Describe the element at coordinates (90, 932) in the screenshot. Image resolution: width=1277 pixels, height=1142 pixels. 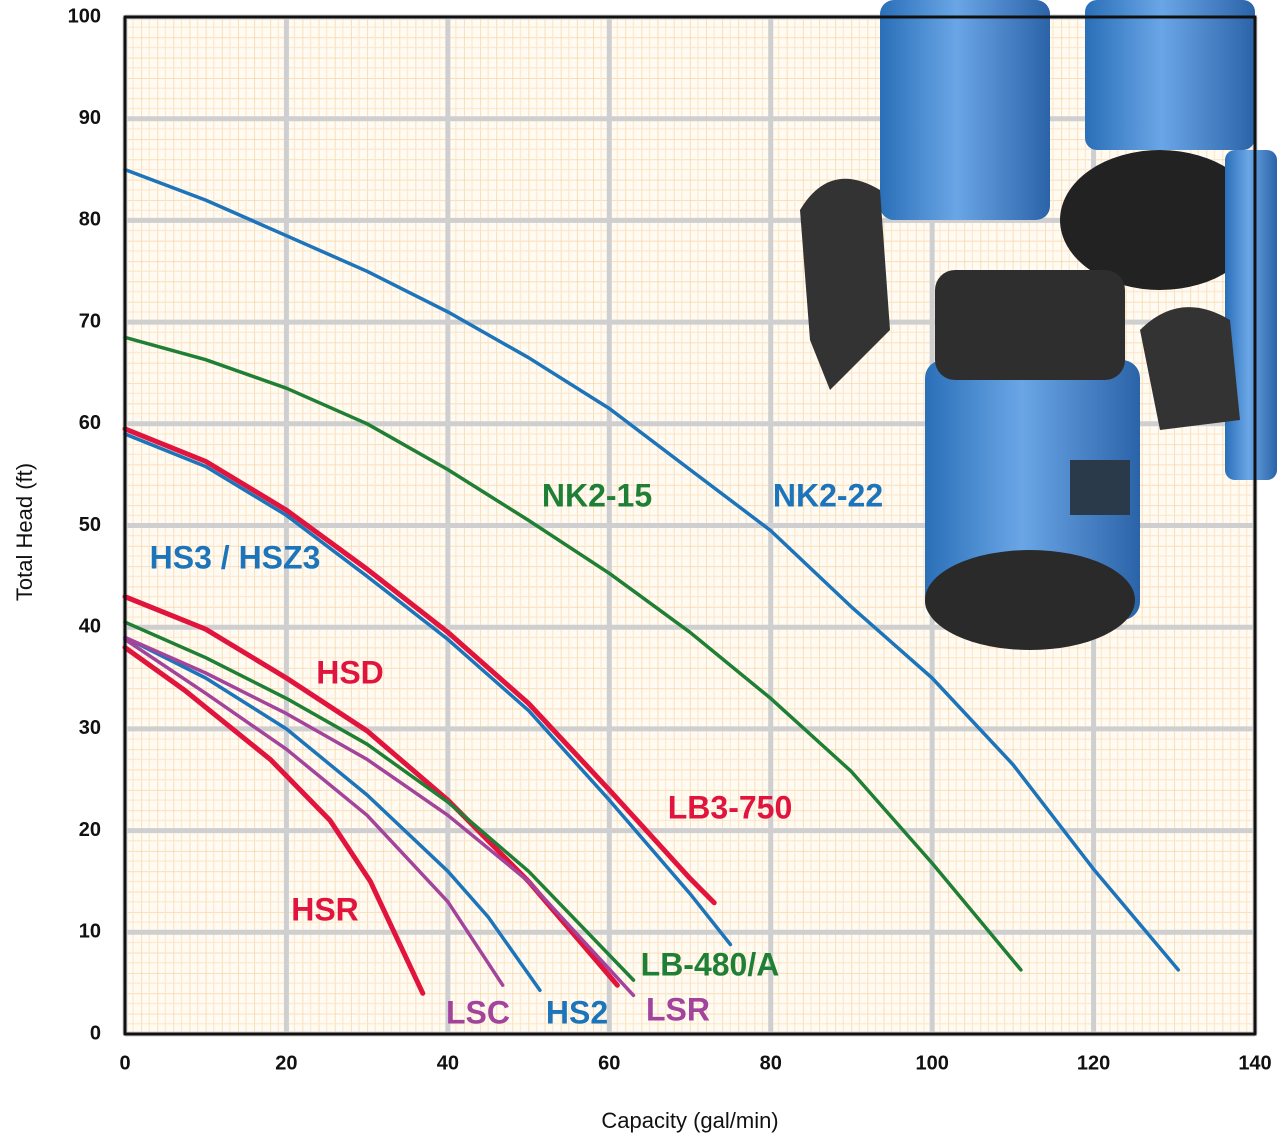
I see `y-tick-label: 10` at that location.